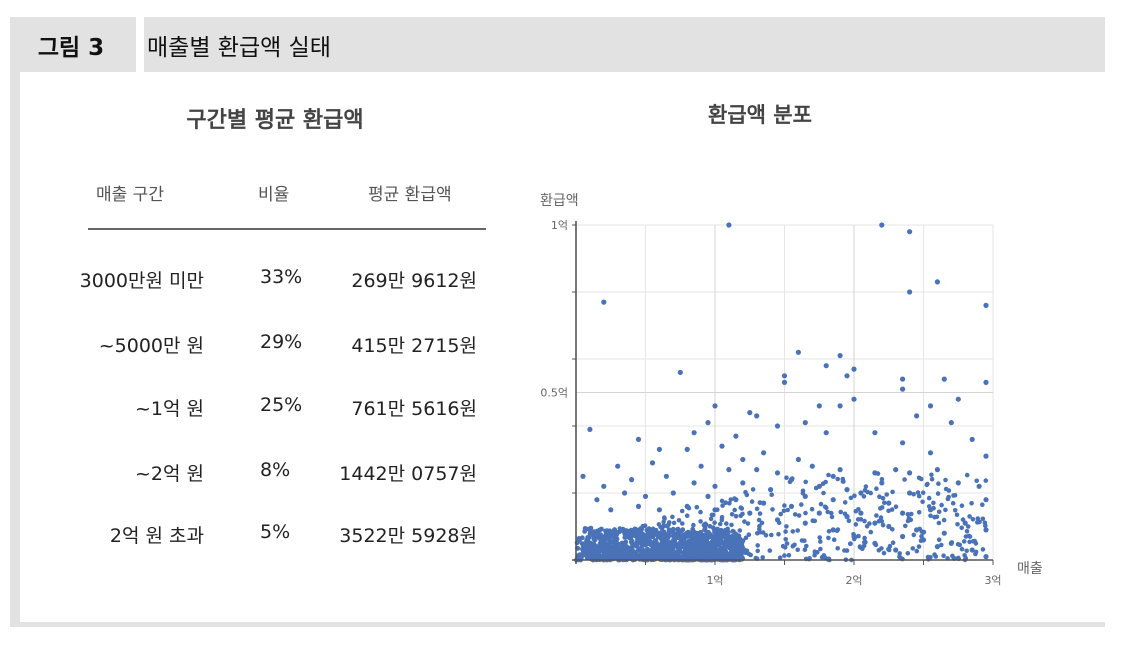  What do you see at coordinates (408, 474) in the screenshot?
I see `table-cell-avg: 1442만 0757원` at bounding box center [408, 474].